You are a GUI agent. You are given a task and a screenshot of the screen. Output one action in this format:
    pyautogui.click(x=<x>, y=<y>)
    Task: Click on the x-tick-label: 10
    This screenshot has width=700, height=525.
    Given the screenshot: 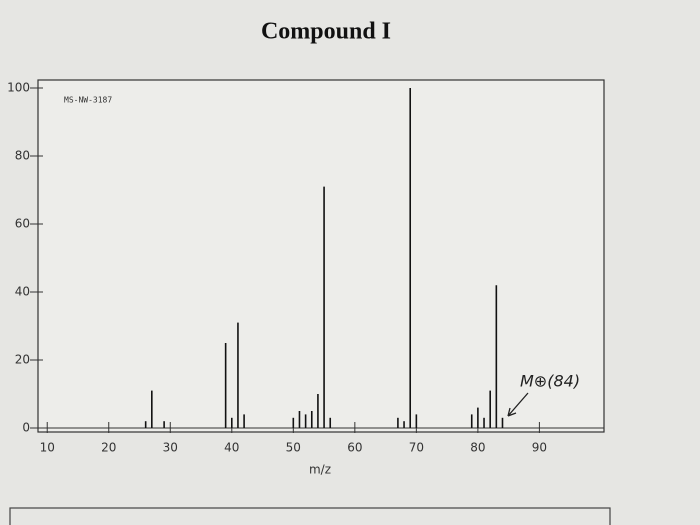 What is the action you would take?
    pyautogui.click(x=47, y=448)
    